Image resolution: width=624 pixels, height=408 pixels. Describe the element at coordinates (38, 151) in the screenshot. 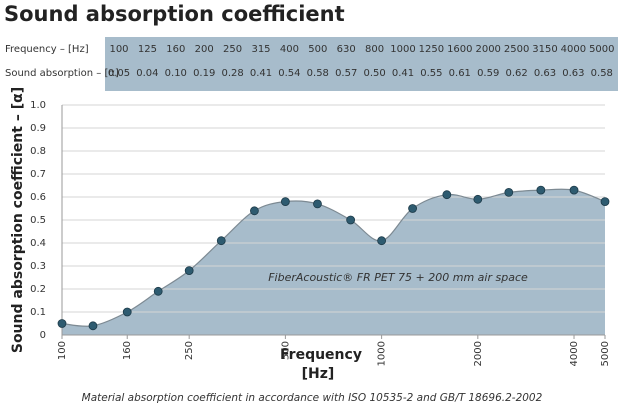

I see `y-tick-label: 0.8` at that location.